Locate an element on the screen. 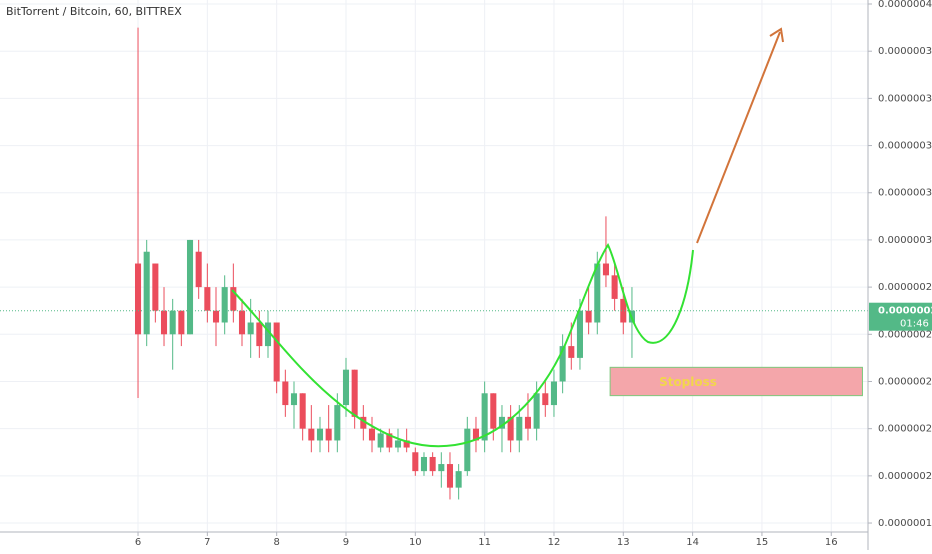  x-tick-label: 11 is located at coordinates (484, 542).